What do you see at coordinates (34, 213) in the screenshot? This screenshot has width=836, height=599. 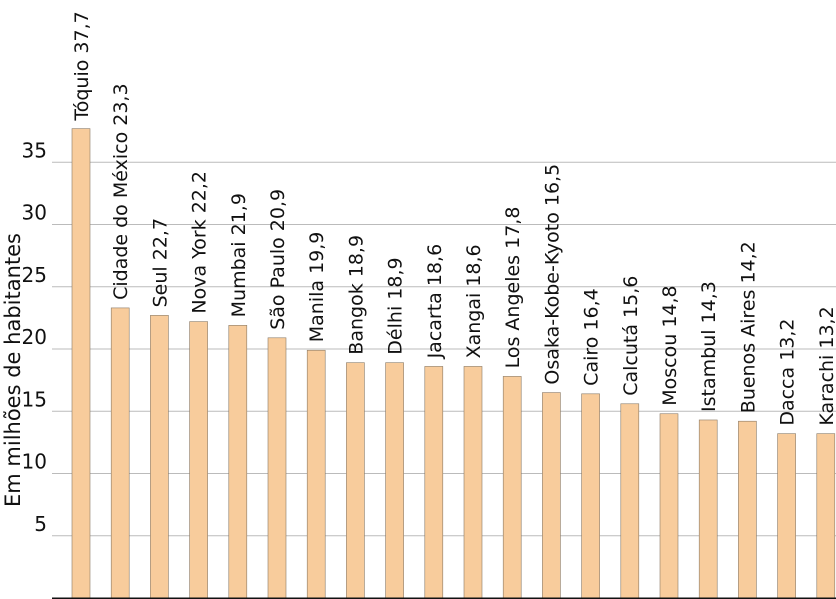 I see `y-tick-label: 30` at bounding box center [34, 213].